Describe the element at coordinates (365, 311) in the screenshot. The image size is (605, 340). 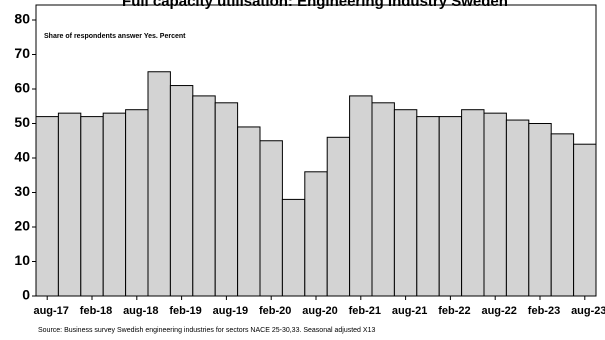
I see `x-tick-label: feb-21` at that location.